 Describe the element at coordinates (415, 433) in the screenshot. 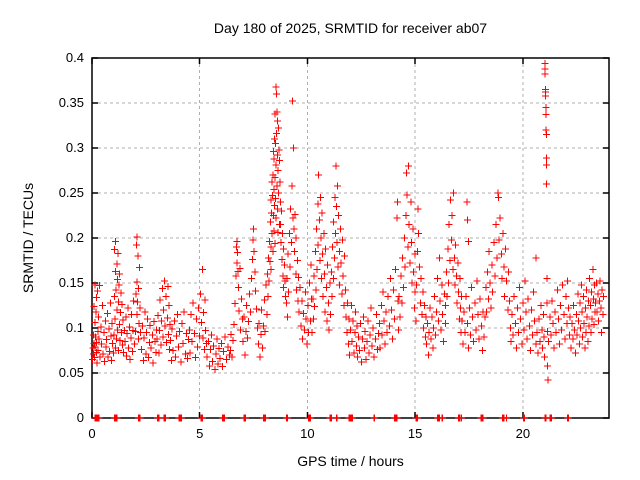

I see `x-tick-label: 15` at that location.